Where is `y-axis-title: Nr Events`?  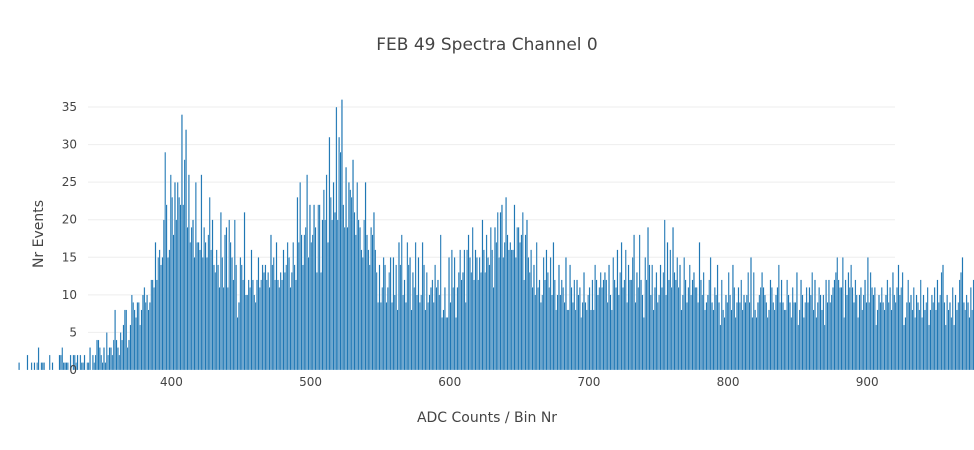 y-axis-title: Nr Events is located at coordinates (39, 234).